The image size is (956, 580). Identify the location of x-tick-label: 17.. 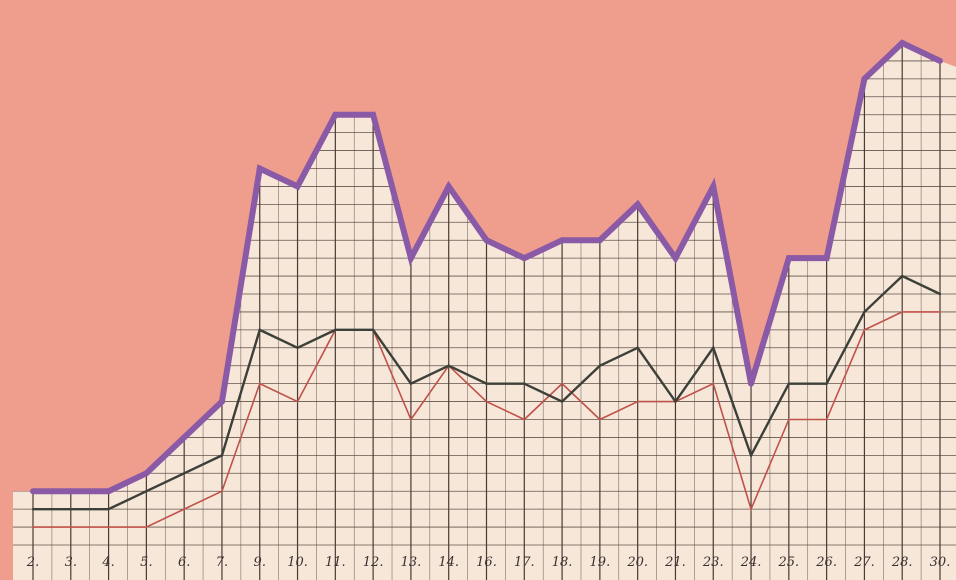
(524, 562).